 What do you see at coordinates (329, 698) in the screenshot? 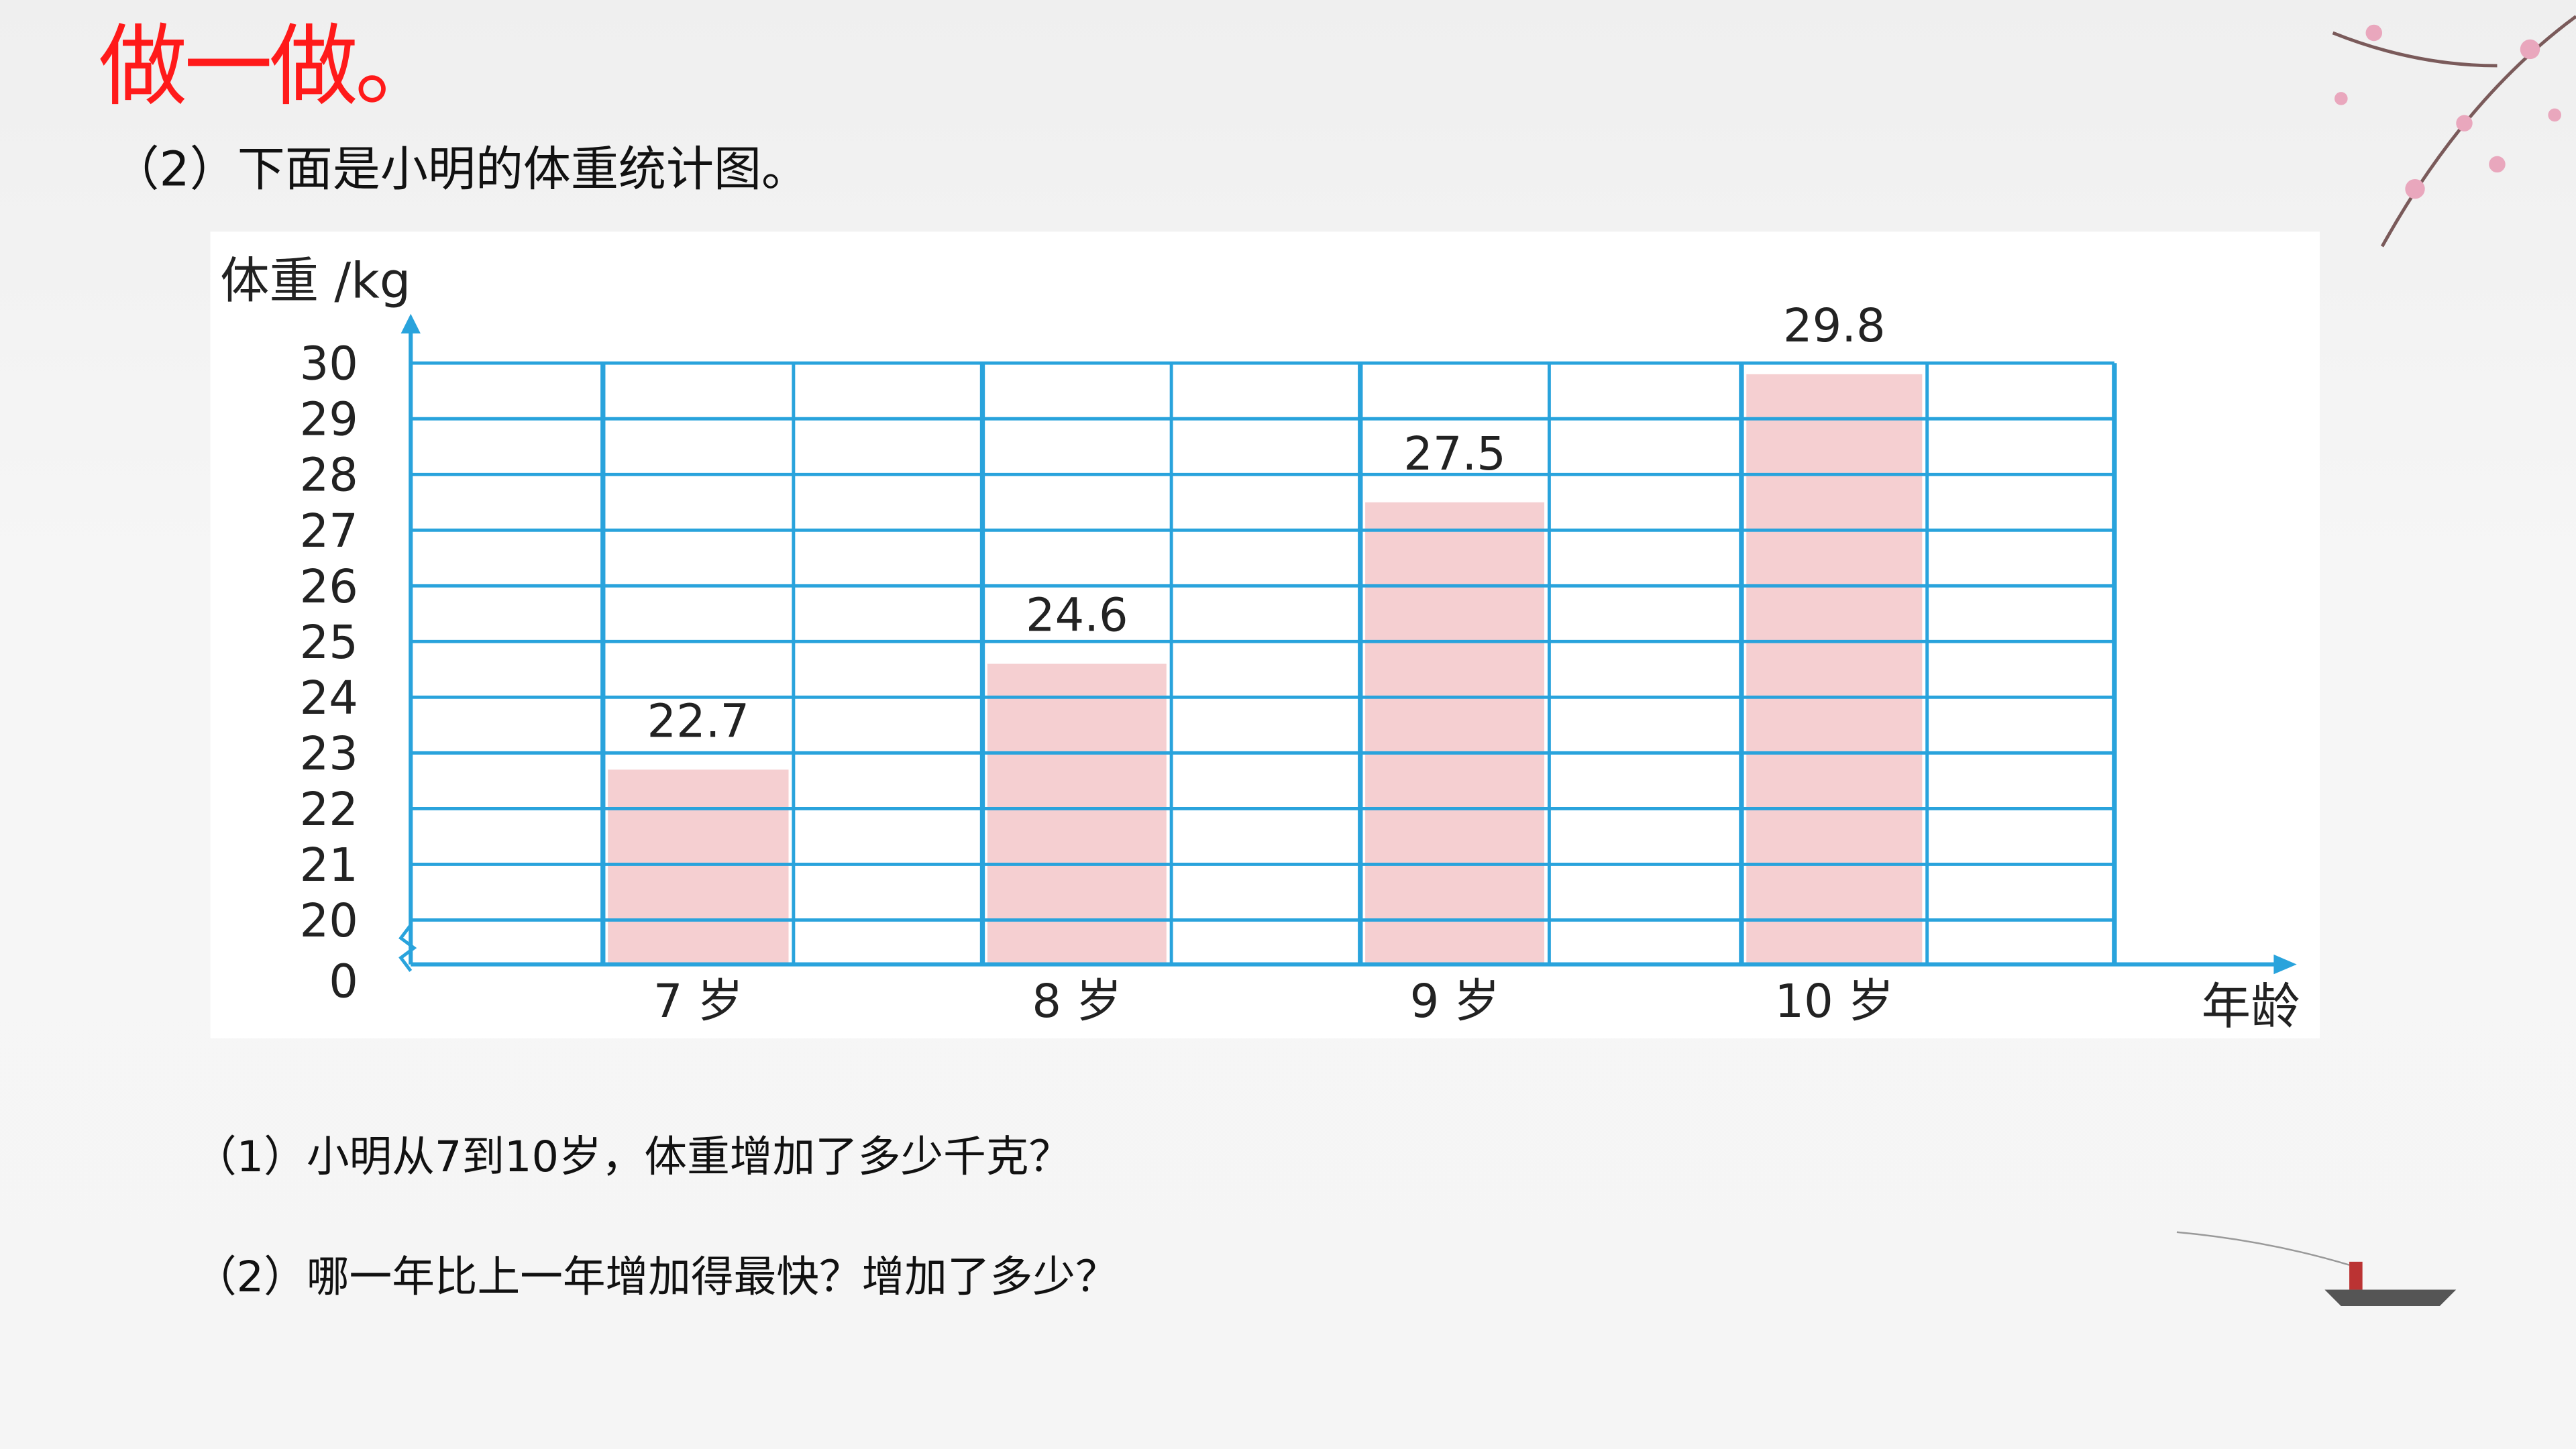
I see `y-tick-label: 24` at bounding box center [329, 698].